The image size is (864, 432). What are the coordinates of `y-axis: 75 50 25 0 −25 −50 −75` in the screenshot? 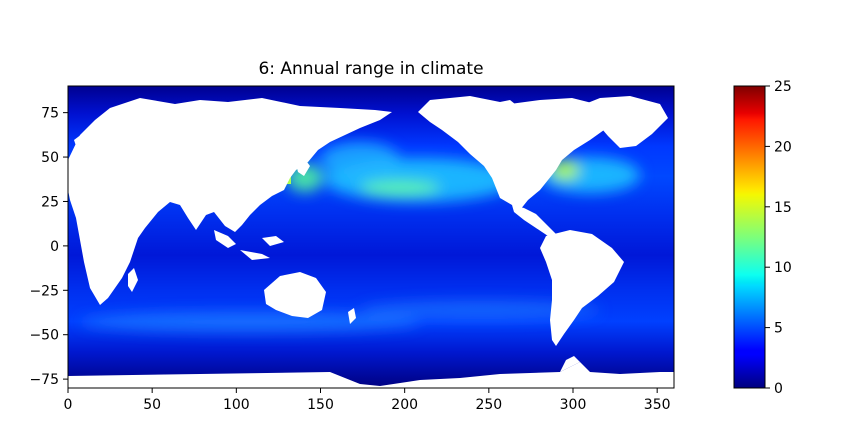 It's located at (48, 247).